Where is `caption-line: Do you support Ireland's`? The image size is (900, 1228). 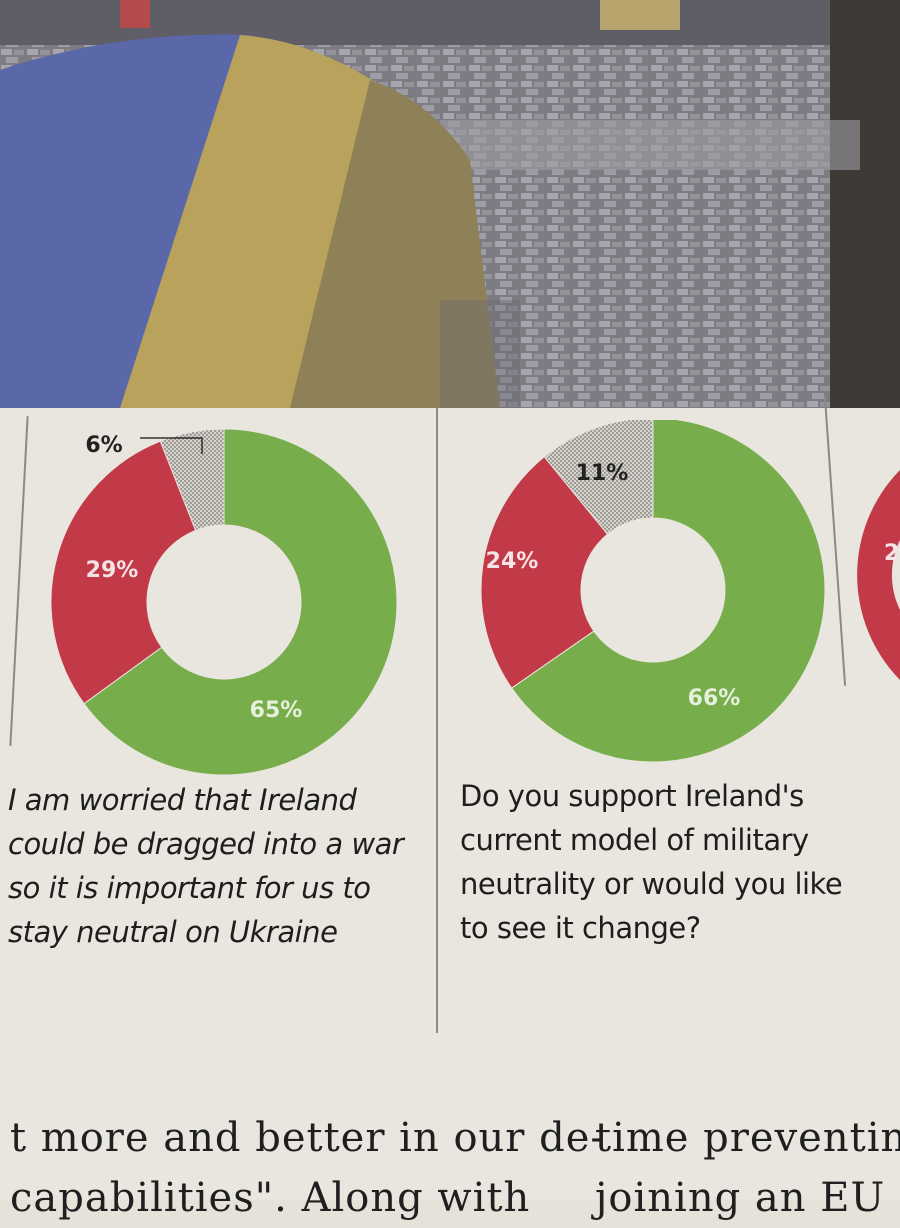
caption-line: Do you support Ireland's is located at coordinates (632, 796).